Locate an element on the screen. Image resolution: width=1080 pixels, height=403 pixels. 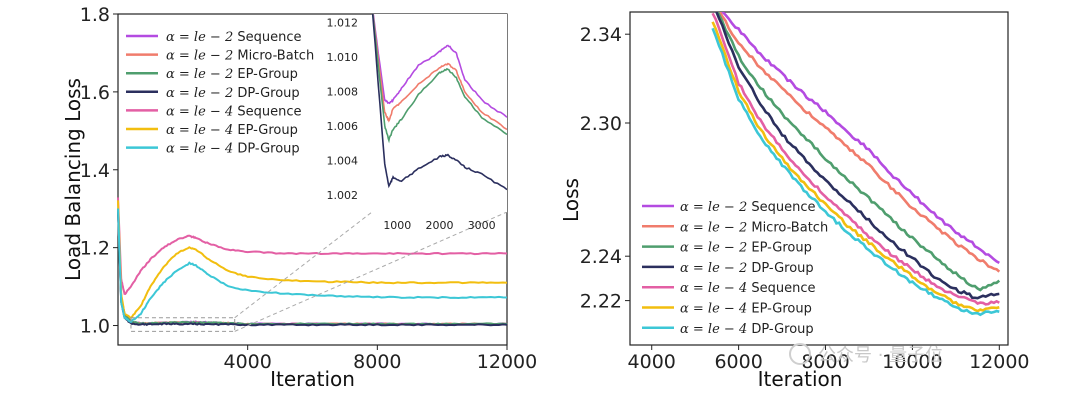
y-tick-label: 2.34 is located at coordinates (601, 35).